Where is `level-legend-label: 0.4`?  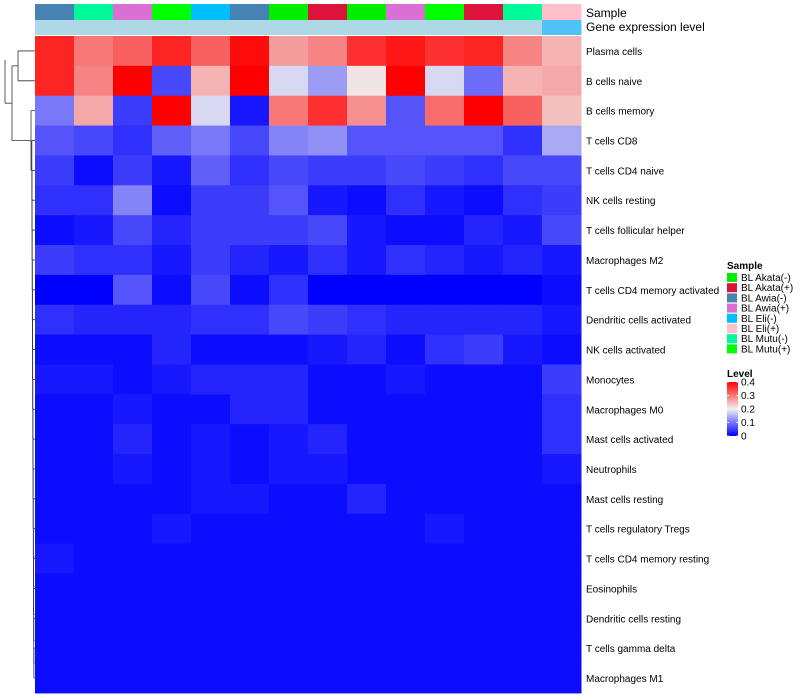 level-legend-label: 0.4 is located at coordinates (748, 383).